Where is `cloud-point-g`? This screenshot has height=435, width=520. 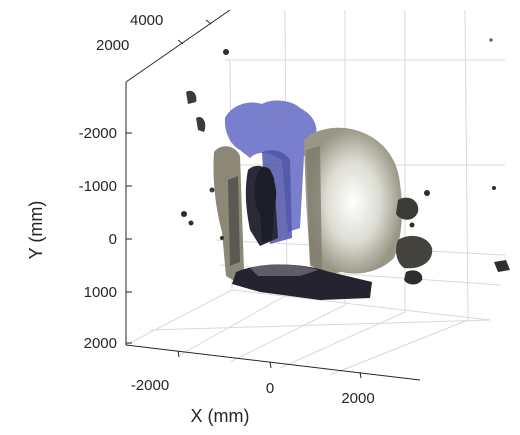
cloud-point-g is located at coordinates (184, 214).